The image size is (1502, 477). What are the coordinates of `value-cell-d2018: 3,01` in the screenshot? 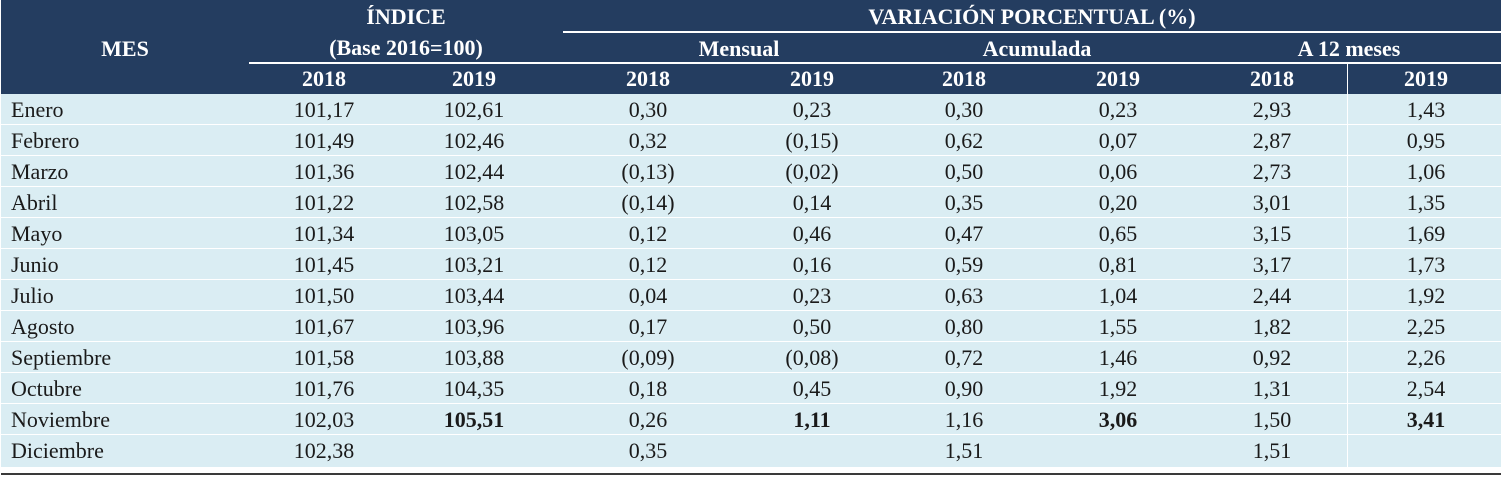 It's located at (1272, 202).